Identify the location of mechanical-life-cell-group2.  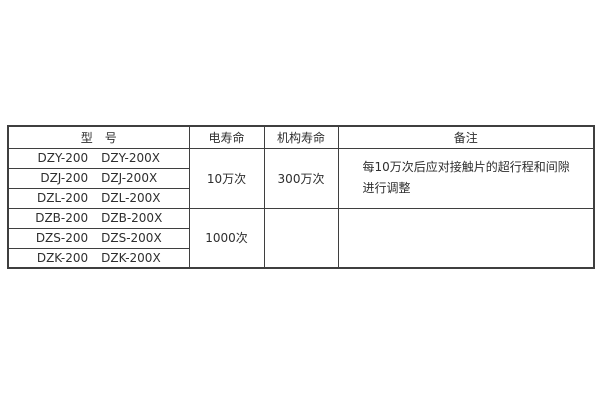
(301, 238).